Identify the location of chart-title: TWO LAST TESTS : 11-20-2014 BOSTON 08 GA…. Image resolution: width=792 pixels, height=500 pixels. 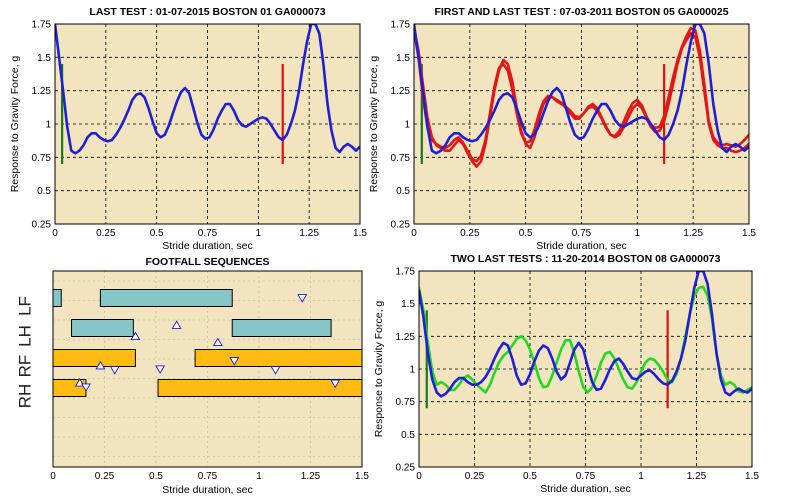
(586, 259).